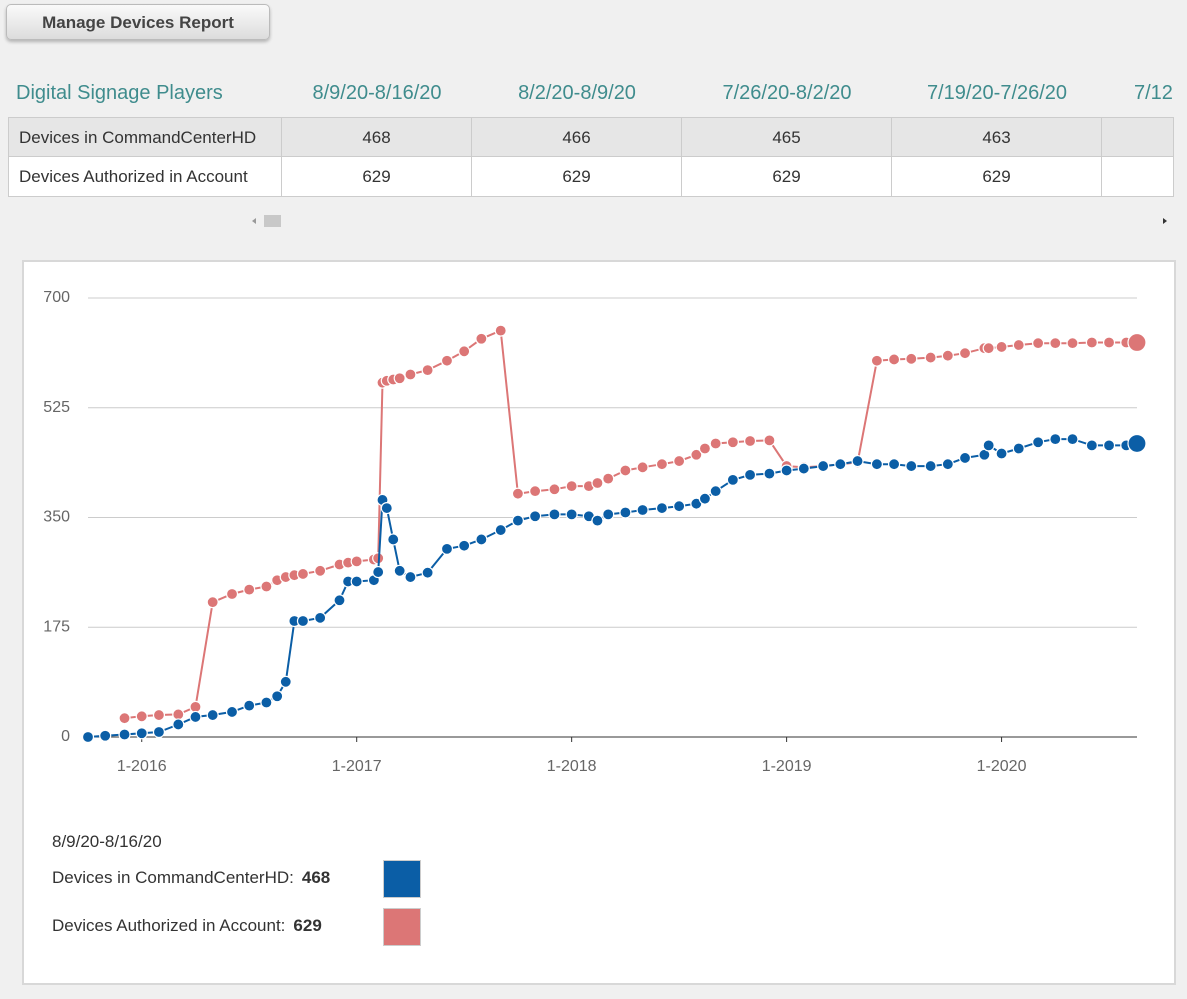 Image resolution: width=1187 pixels, height=999 pixels. What do you see at coordinates (145, 177) in the screenshot?
I see `row-label: Devices Authorized in Account` at bounding box center [145, 177].